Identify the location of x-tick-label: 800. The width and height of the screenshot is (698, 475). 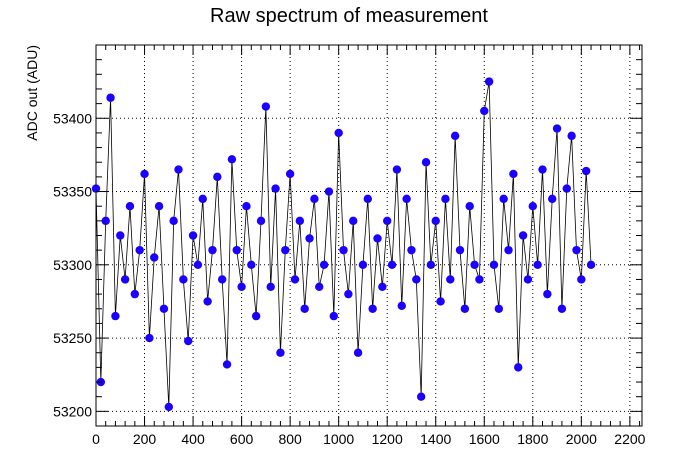
(290, 439).